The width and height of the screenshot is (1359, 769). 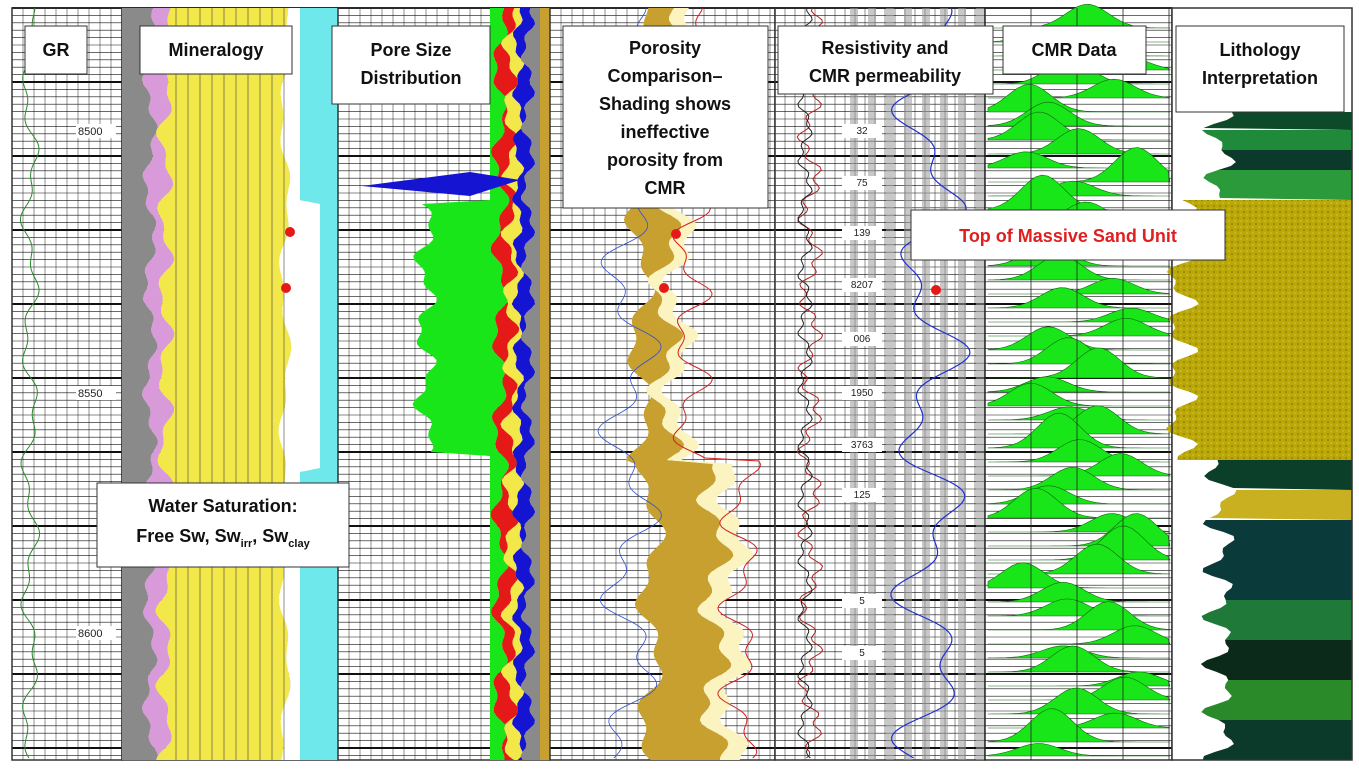 I want to click on title-gr: GR, so click(x=56, y=50).